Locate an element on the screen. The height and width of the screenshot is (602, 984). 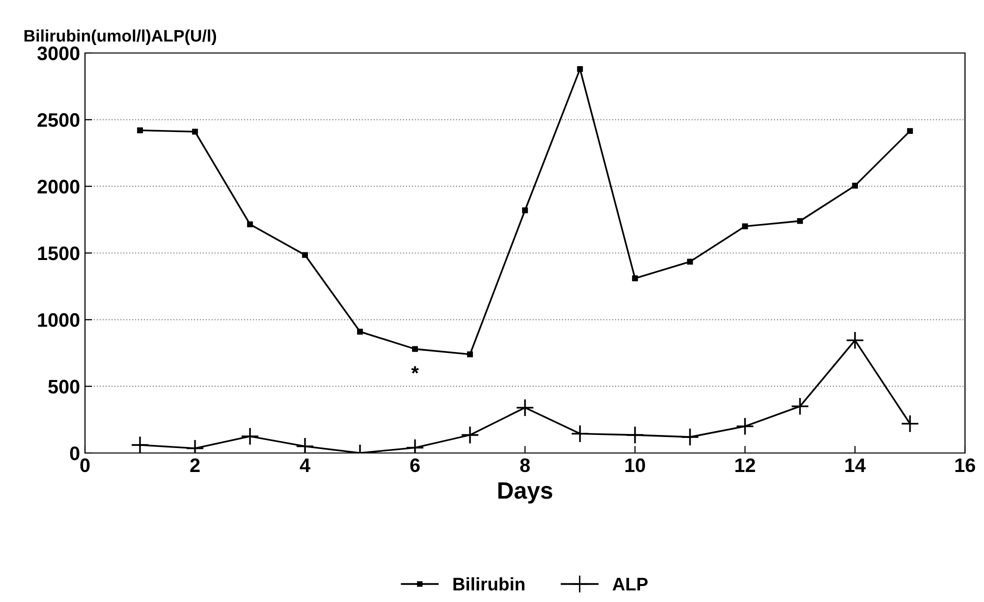
x-axis-title: Days is located at coordinates (525, 493).